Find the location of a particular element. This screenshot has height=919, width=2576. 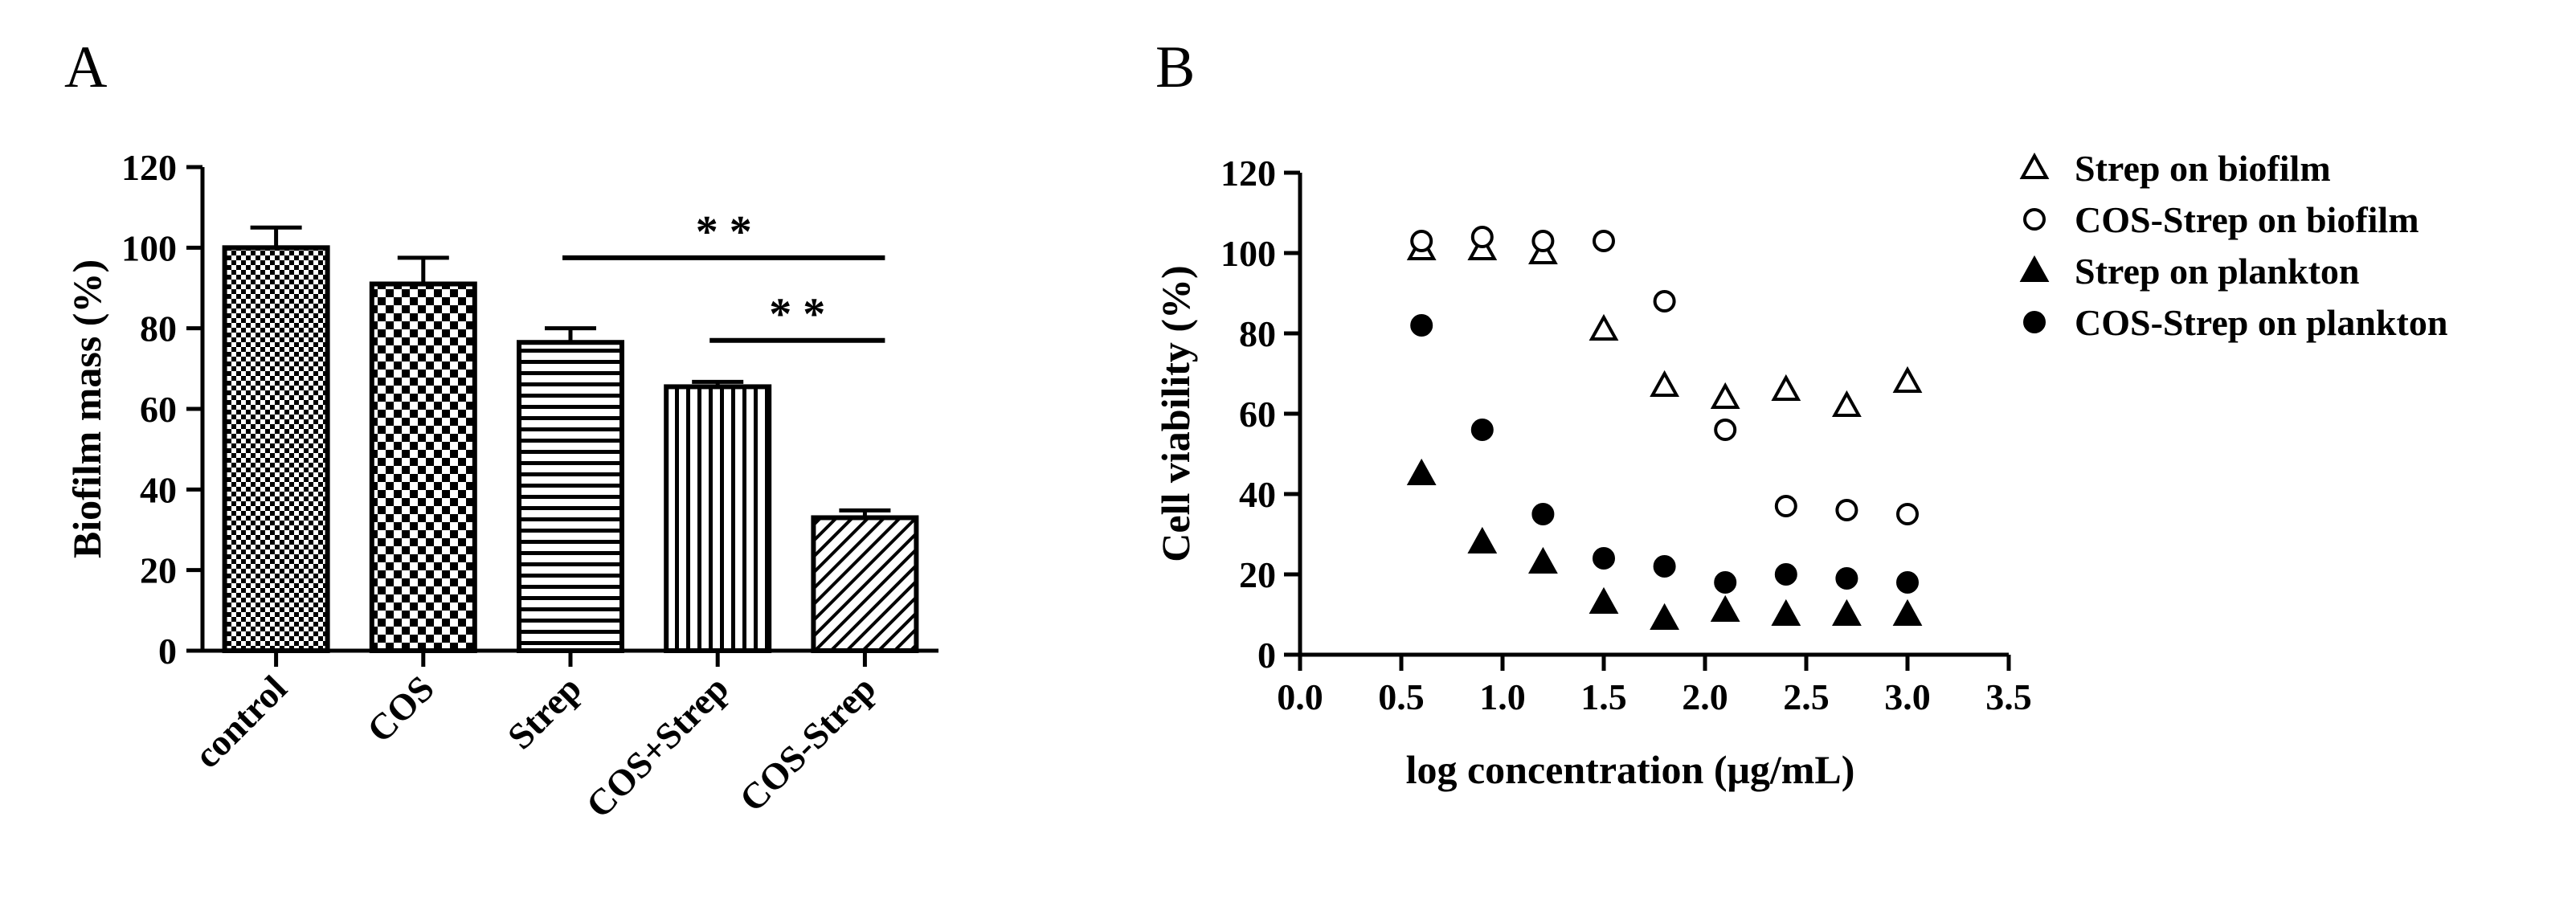

x-axis-title: log concentration (μg/mL) is located at coordinates (1631, 769).